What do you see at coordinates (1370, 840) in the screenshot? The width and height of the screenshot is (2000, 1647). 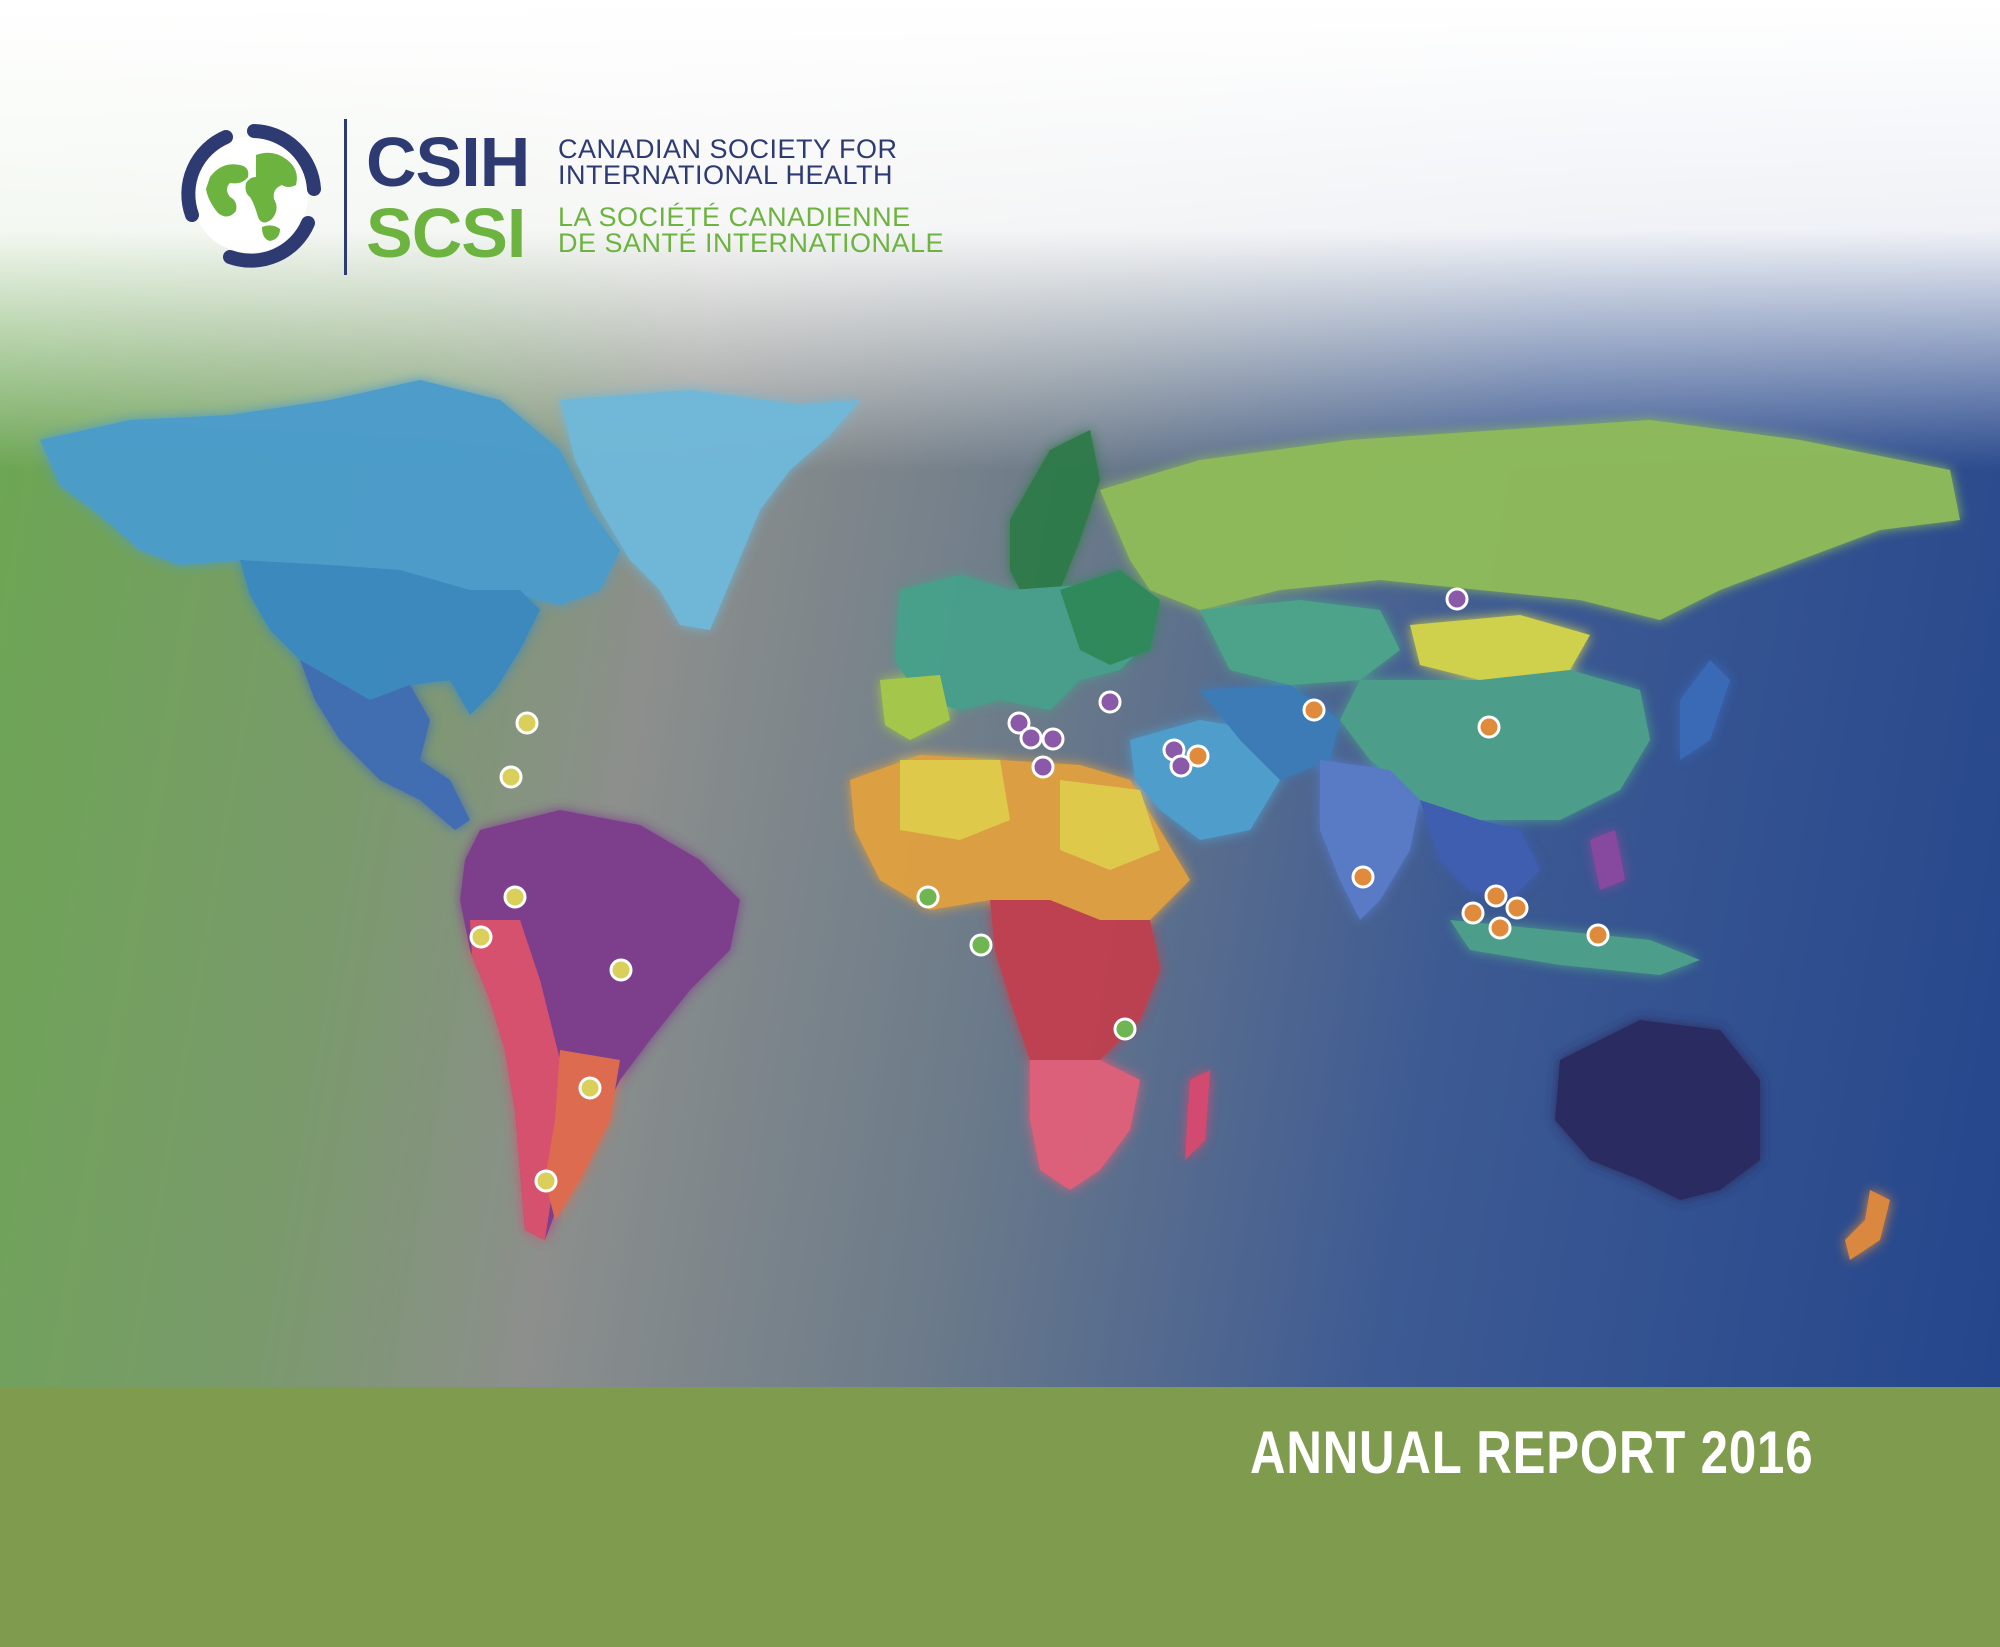 I see `india-shape` at bounding box center [1370, 840].